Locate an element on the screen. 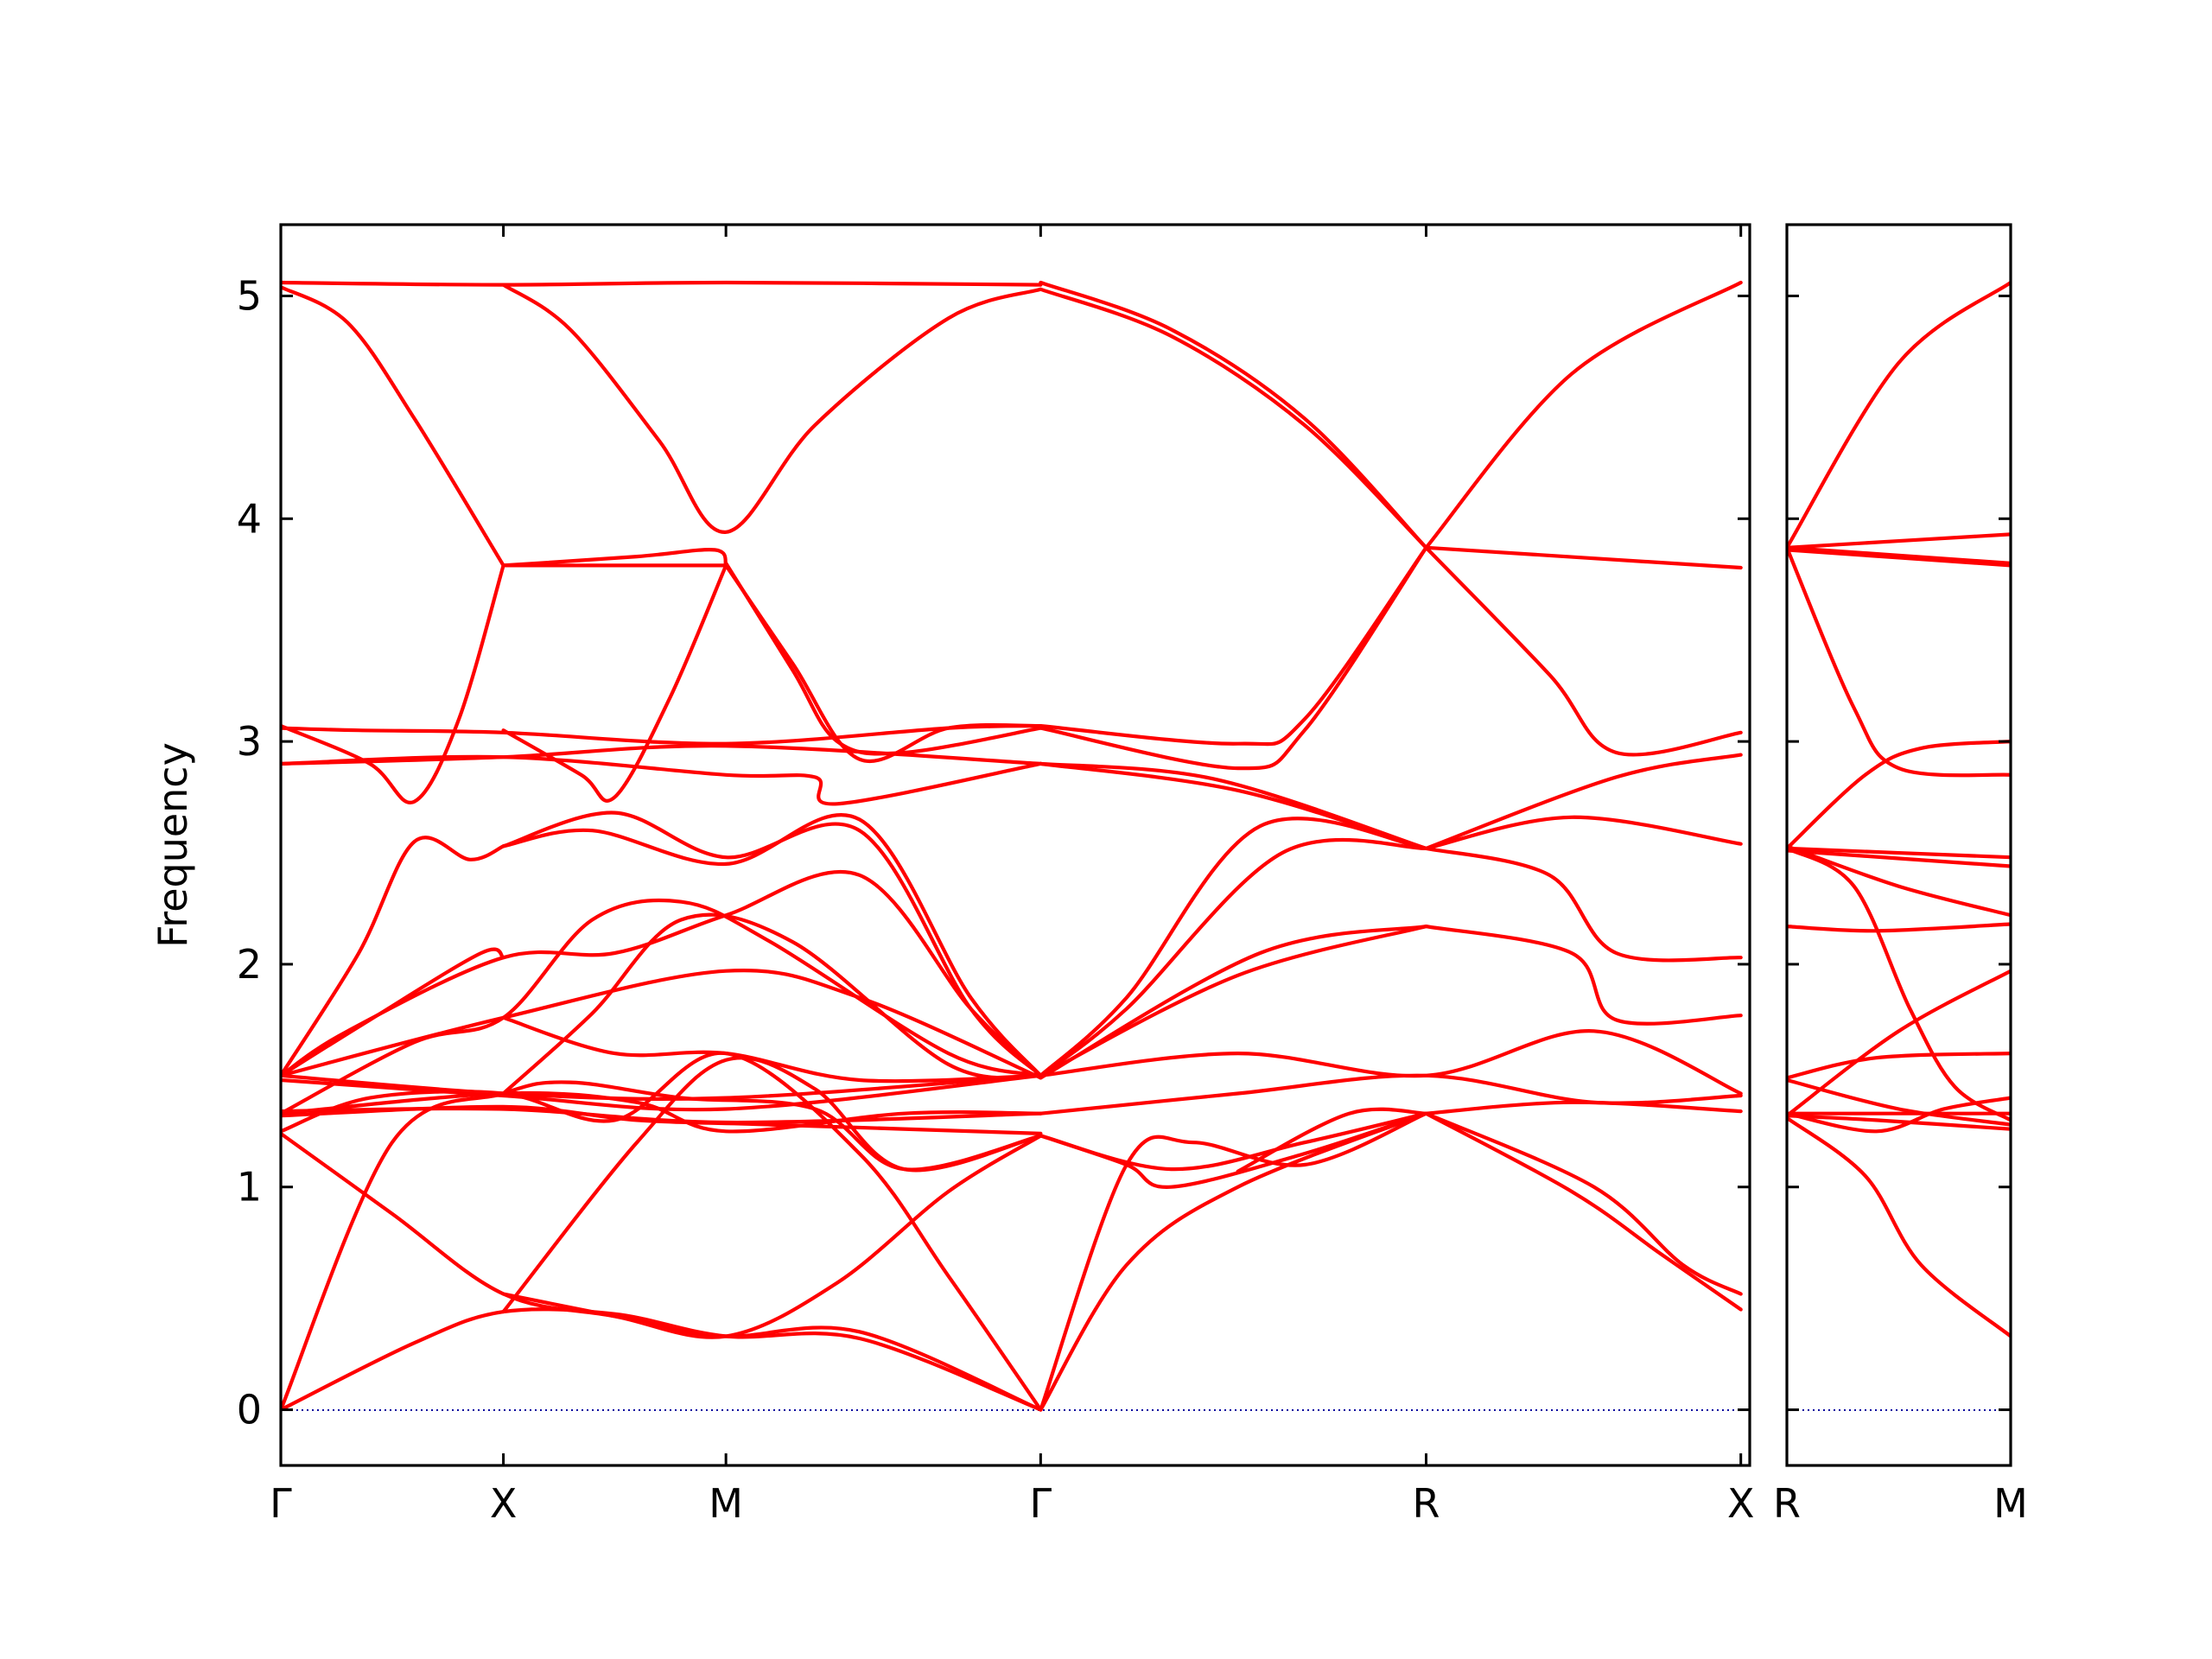 This screenshot has width=2212, height=1659. x-tick-label-1-0: R is located at coordinates (1787, 1503).